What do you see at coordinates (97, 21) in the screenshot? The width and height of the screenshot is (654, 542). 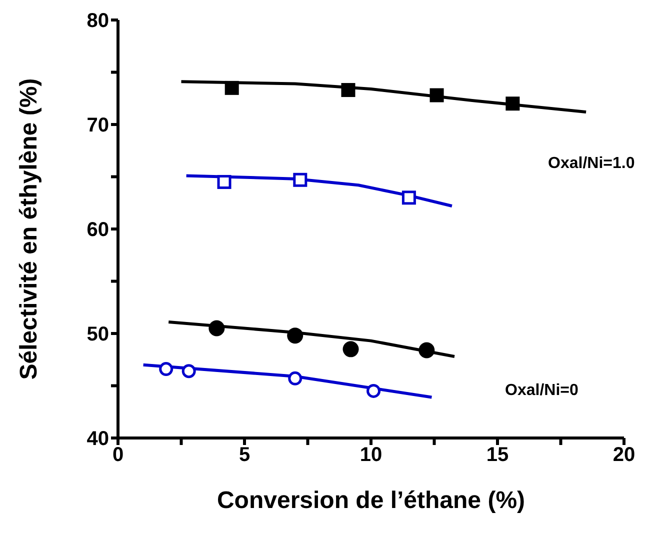 I see `y-tick-label: 80` at bounding box center [97, 21].